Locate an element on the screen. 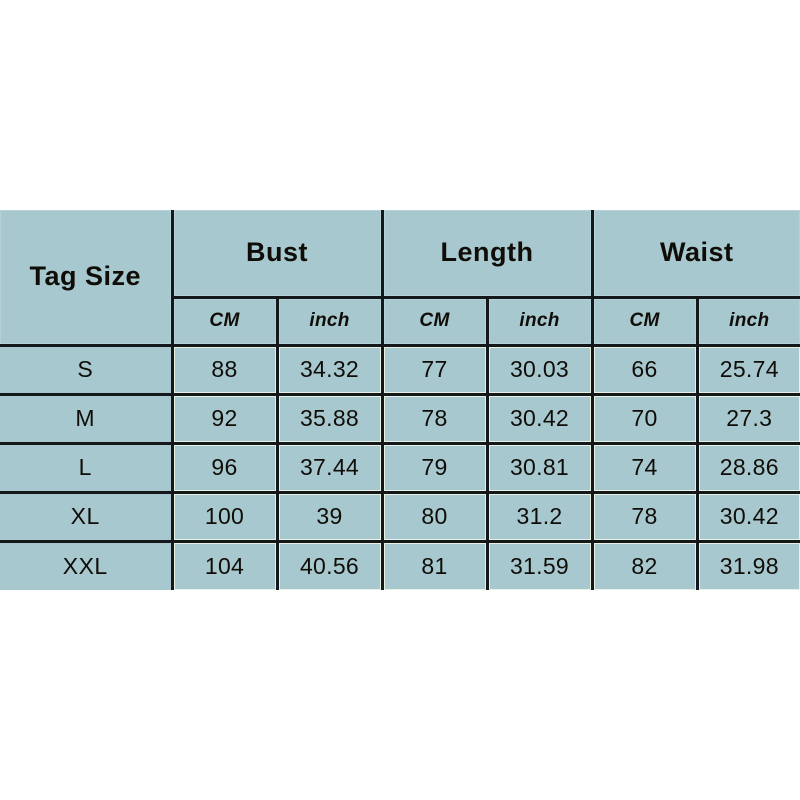 This screenshot has height=800, width=800. cell-waist-cm: 82 is located at coordinates (644, 564).